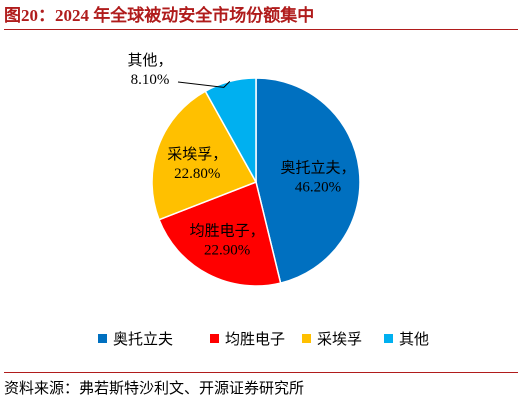 The height and width of the screenshot is (405, 522). Describe the element at coordinates (154, 389) in the screenshot. I see `figure-source: 资料来源：弗若斯特沙利文、开源证券研究所` at that location.